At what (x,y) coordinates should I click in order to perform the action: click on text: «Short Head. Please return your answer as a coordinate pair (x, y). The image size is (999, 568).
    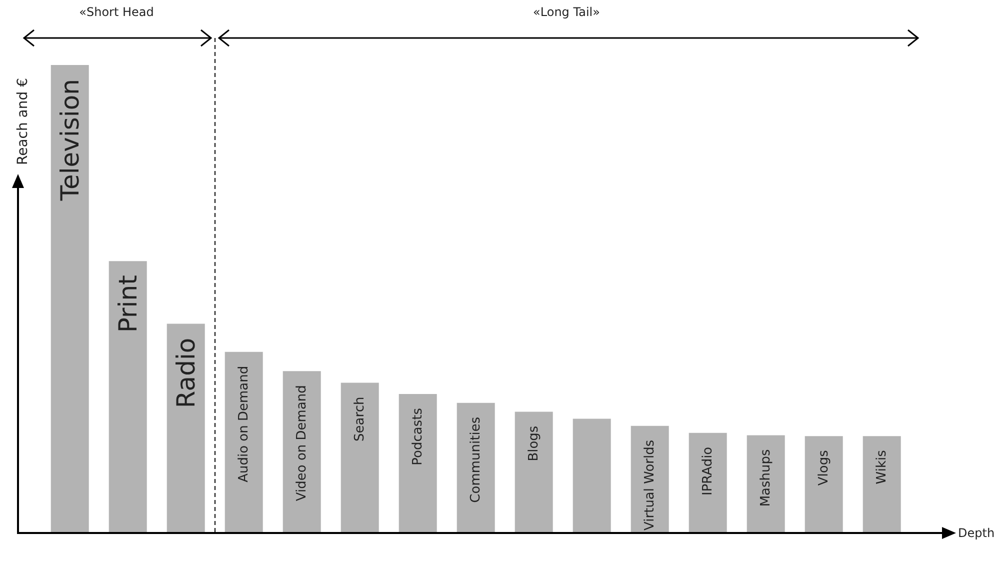
    Looking at the image, I should click on (116, 12).